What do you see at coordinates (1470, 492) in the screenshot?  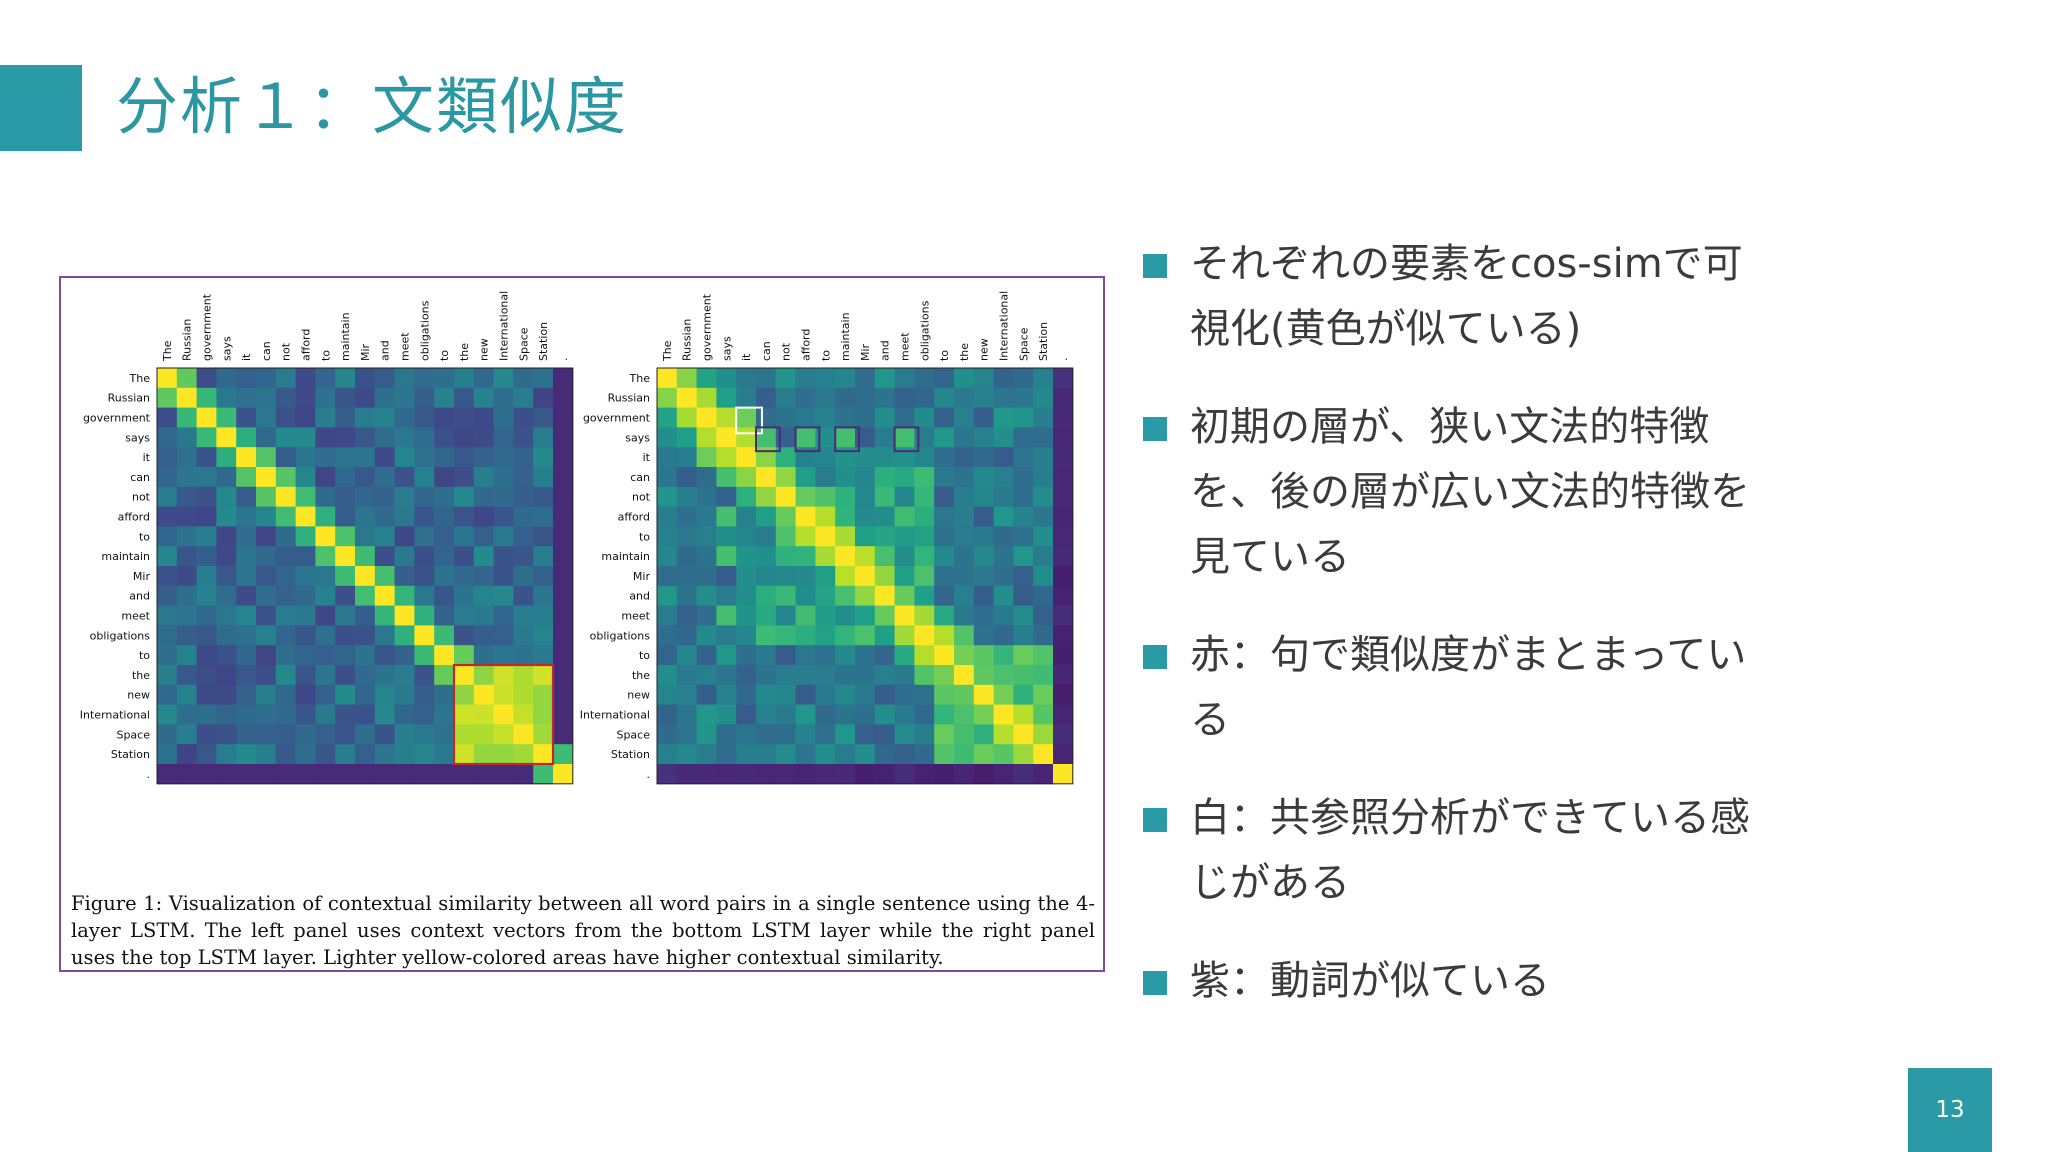 I see `bullet-text: 初期の層が、狭い文法的特徴を、後の層が広い文法的特徴を見ている` at bounding box center [1470, 492].